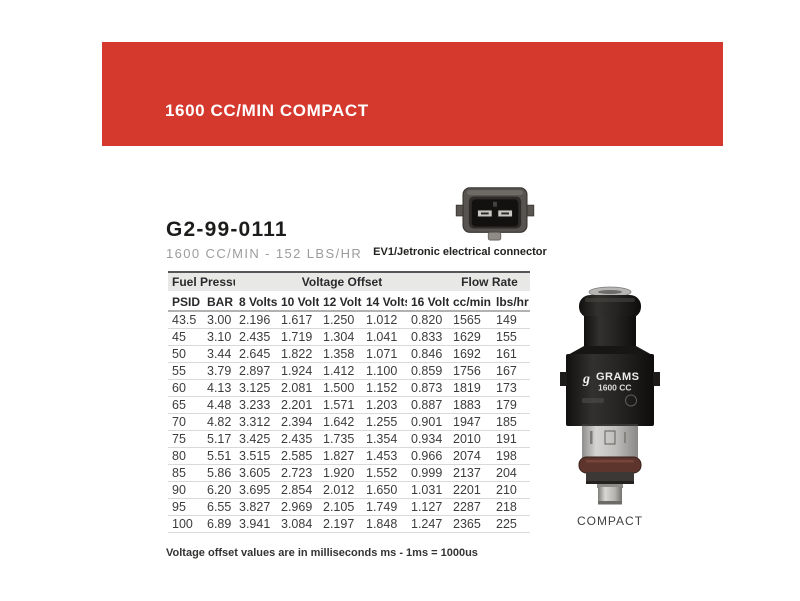  What do you see at coordinates (428, 337) in the screenshot?
I see `table-cell: 0.833` at bounding box center [428, 337].